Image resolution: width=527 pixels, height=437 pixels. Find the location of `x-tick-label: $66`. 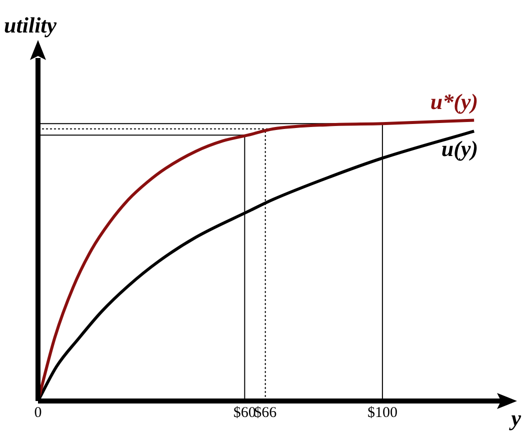

x-tick-label: $66 is located at coordinates (266, 412).